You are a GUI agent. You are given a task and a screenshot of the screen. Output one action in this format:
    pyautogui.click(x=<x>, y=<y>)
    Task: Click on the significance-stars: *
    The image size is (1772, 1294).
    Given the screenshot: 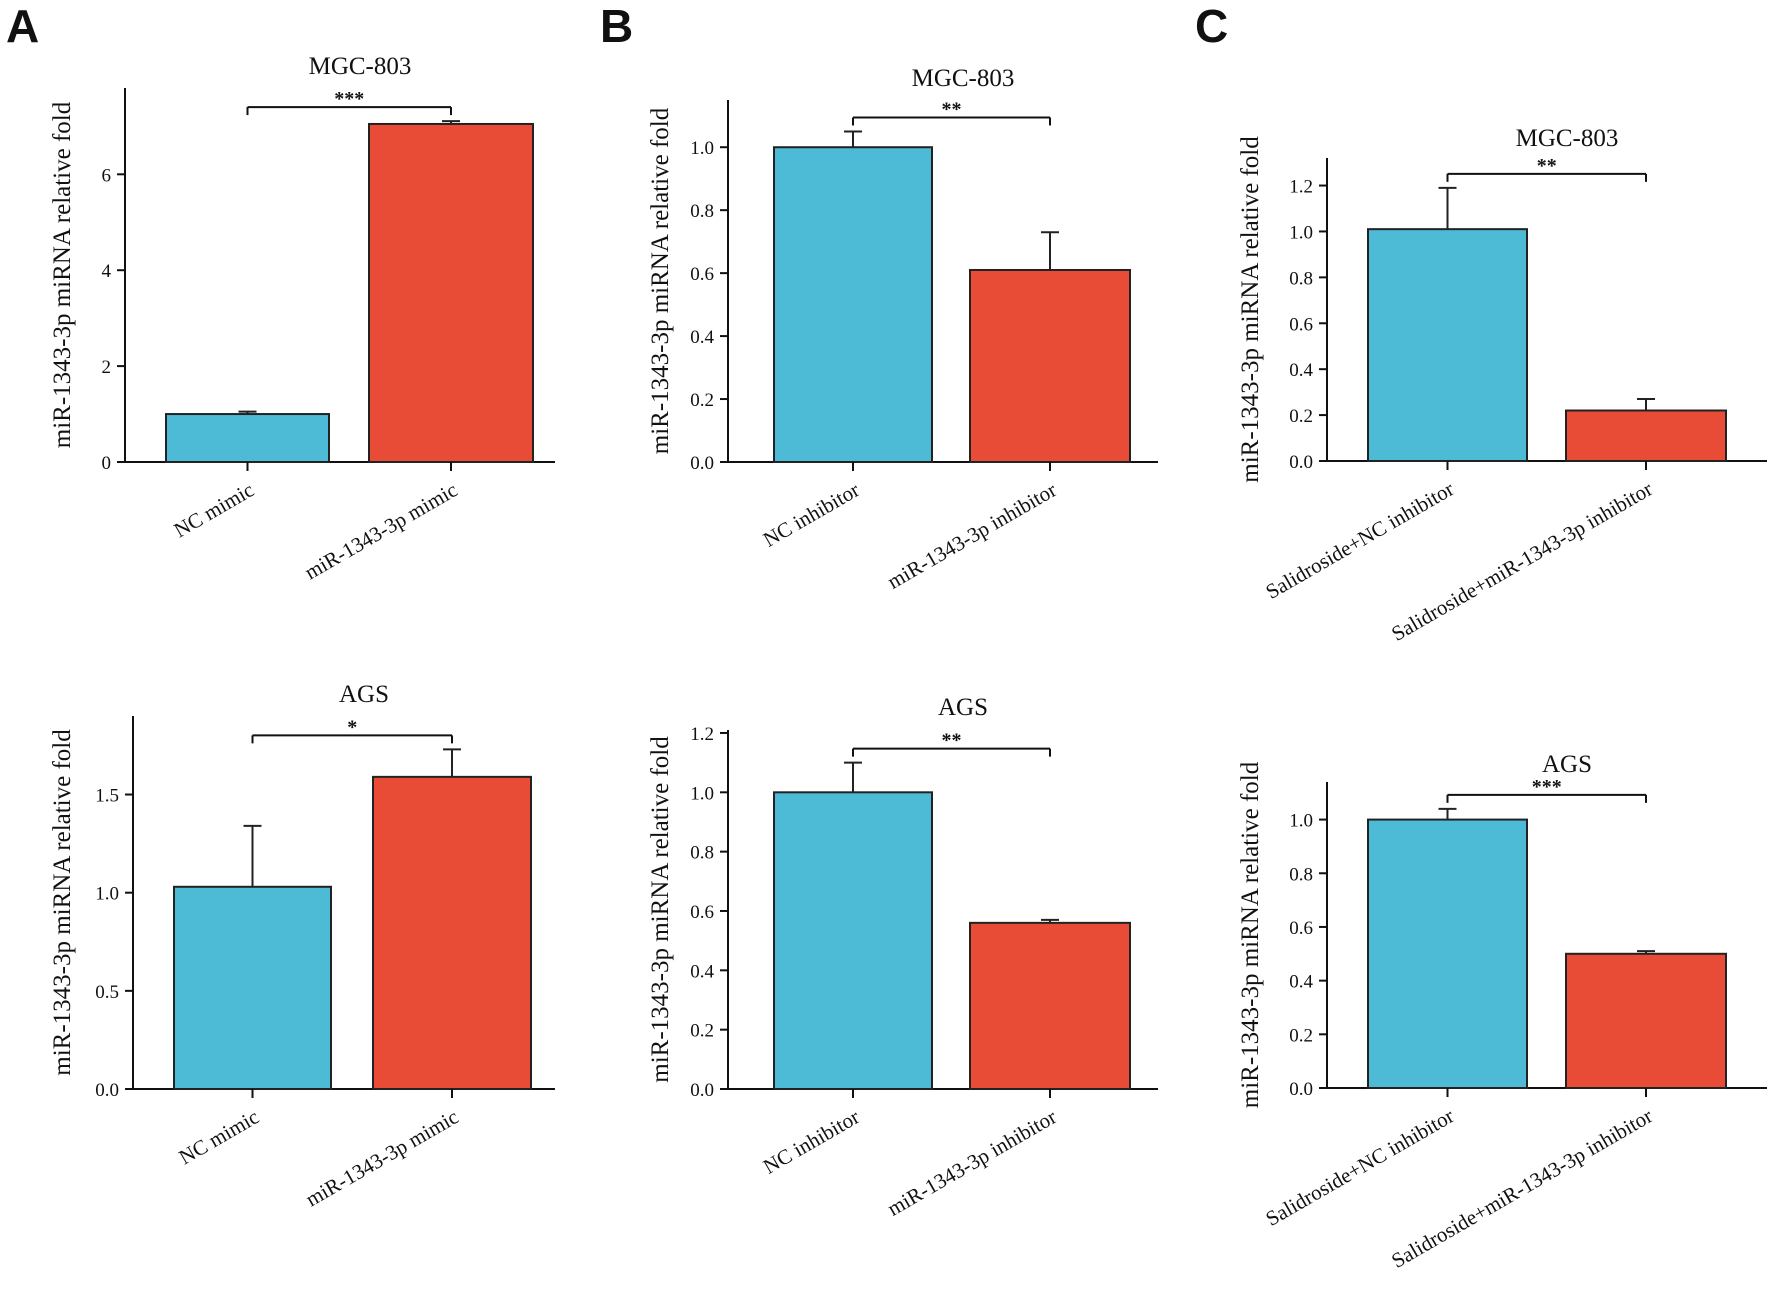 What is the action you would take?
    pyautogui.click(x=352, y=727)
    